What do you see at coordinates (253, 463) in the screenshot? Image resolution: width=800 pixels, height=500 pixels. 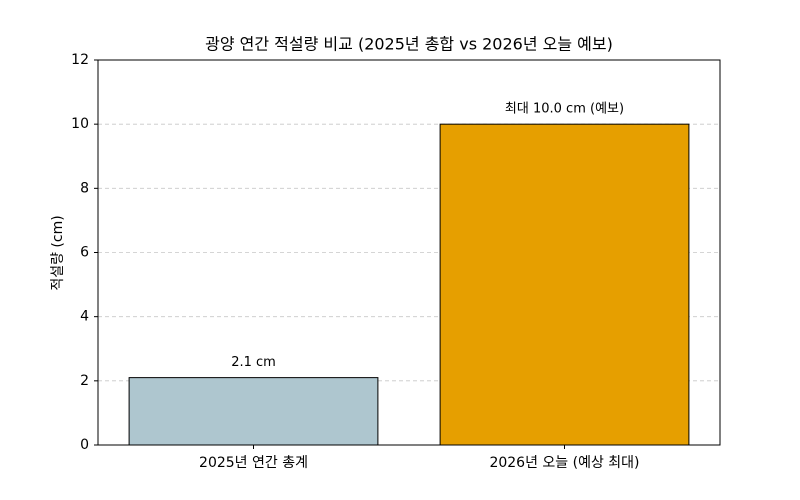 I see `x-tick-label: 2025년 연간 총계` at bounding box center [253, 463].